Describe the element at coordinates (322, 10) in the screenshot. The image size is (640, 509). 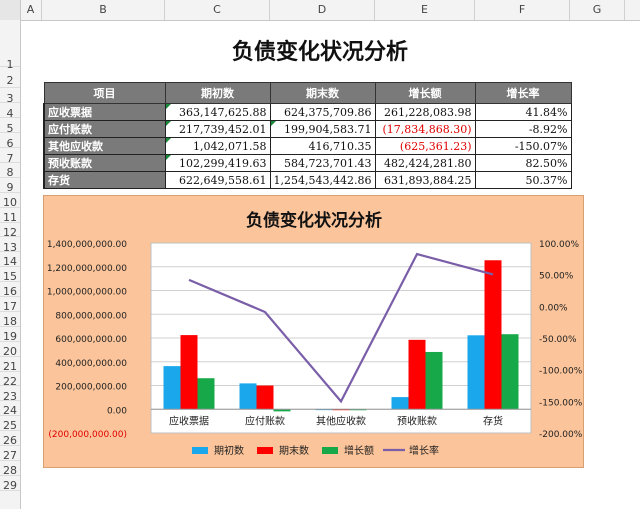
I see `column-header-d: D` at that location.